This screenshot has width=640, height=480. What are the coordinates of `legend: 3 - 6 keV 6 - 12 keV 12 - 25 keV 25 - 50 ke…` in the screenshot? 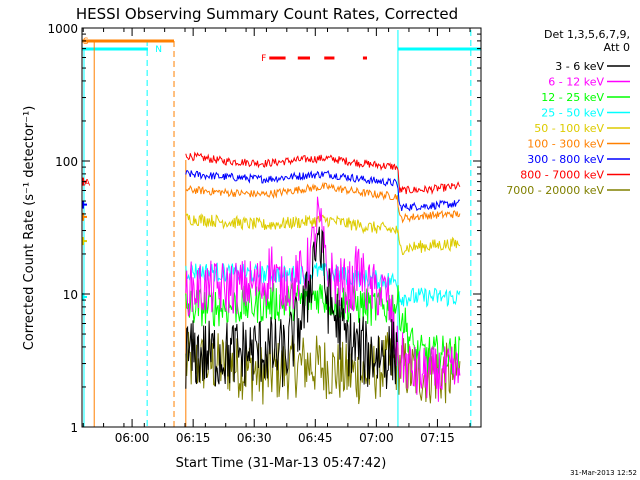 It's located at (568, 128).